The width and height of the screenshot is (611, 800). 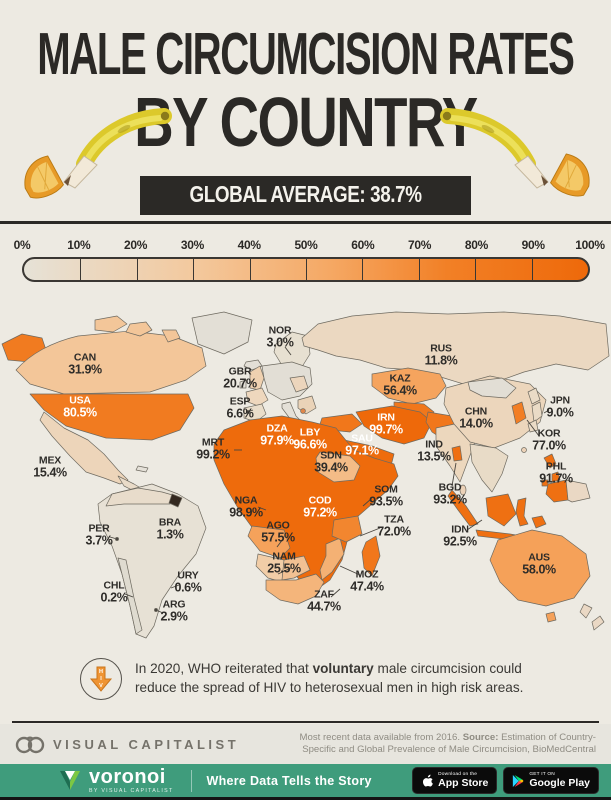 What do you see at coordinates (332, 559) in the screenshot?
I see `country-shape-moz` at bounding box center [332, 559].